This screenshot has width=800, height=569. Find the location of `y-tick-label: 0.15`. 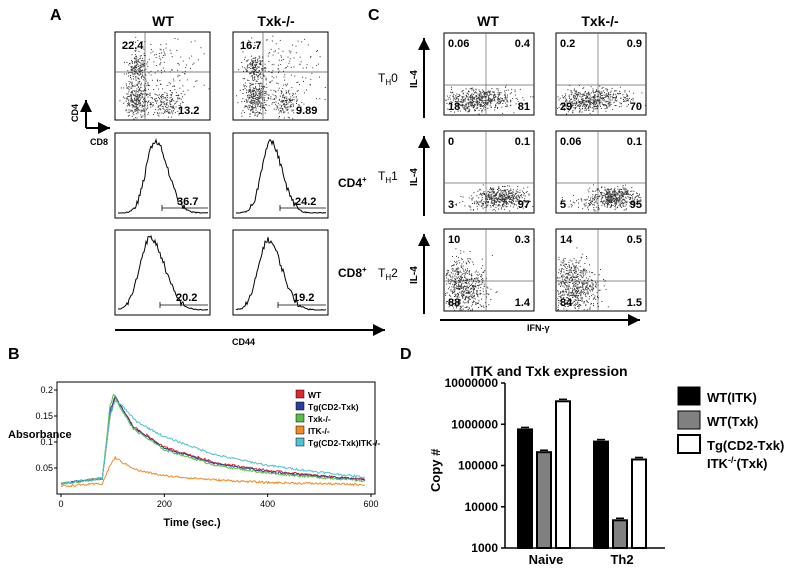

y-tick-label: 0.15 is located at coordinates (44, 416).